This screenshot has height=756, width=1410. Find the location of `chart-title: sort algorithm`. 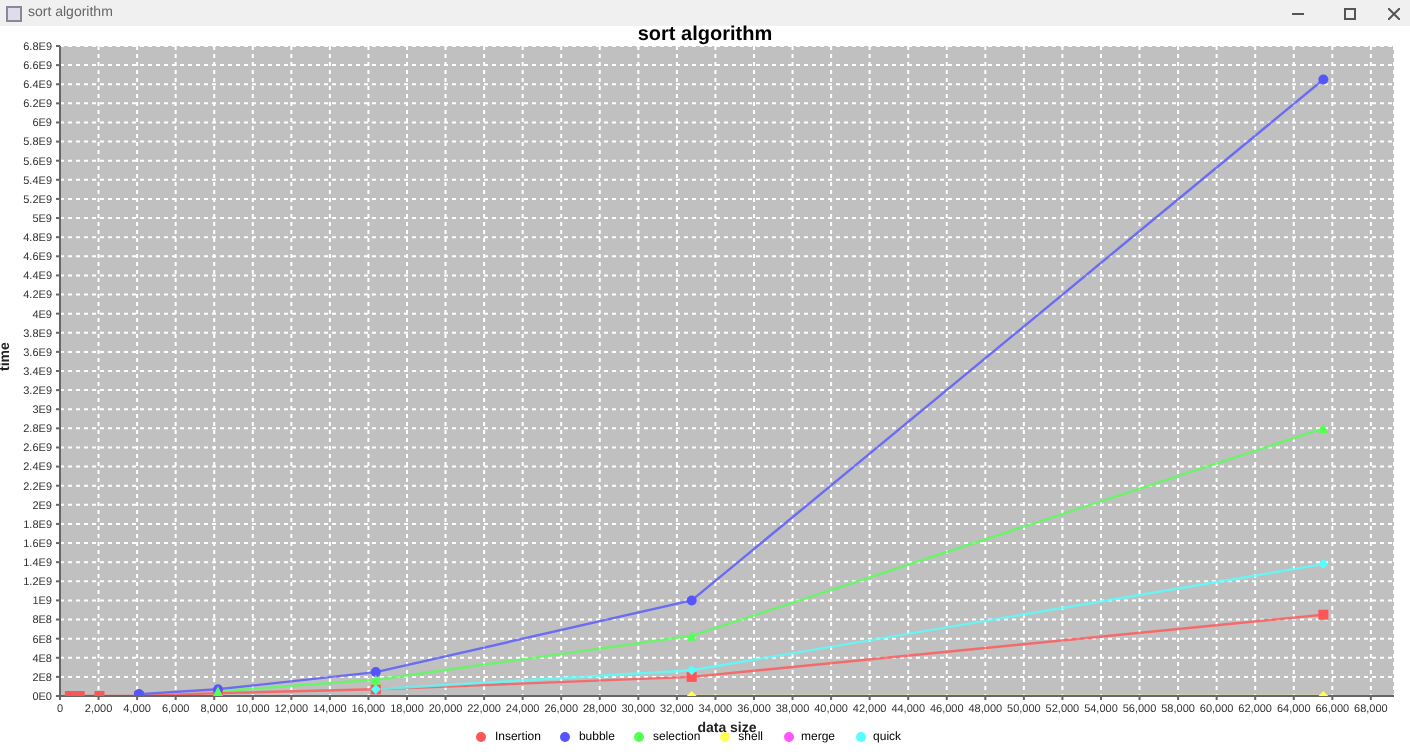

chart-title: sort algorithm is located at coordinates (705, 35).